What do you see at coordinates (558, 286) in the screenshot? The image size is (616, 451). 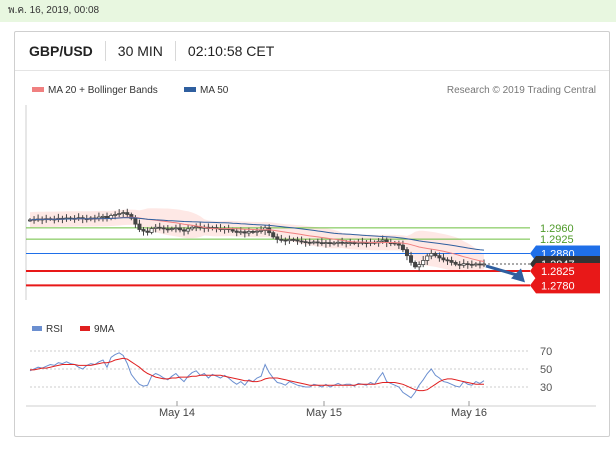 I see `level-label: 1.2780` at bounding box center [558, 286].